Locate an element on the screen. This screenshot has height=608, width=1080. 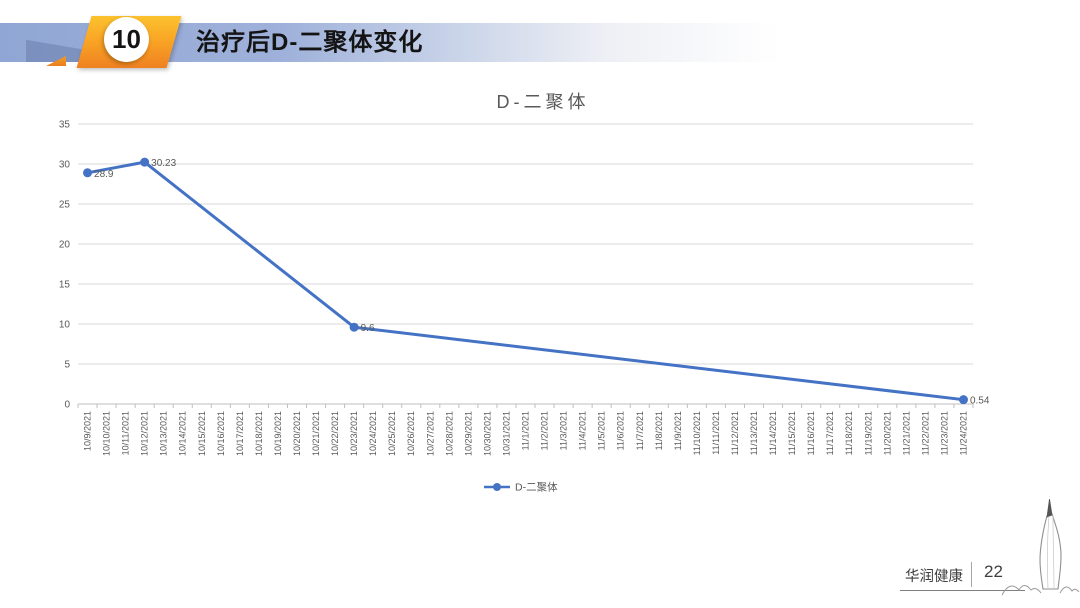
x-axis-label: 11/15/2021 is located at coordinates (792, 433).